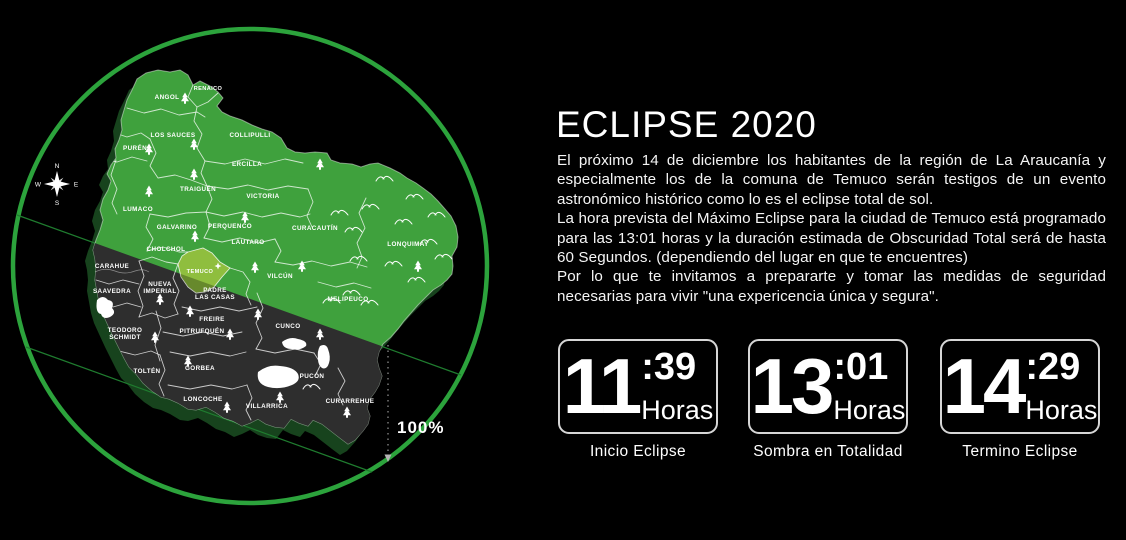 This screenshot has width=1126, height=540. I want to click on comuna-label-lautaro: LAUTARO, so click(247, 242).